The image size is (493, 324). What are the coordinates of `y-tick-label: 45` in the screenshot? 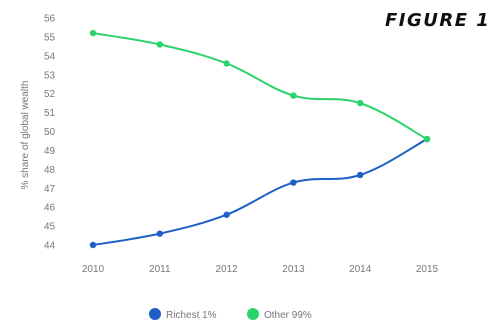 It's located at (50, 227).